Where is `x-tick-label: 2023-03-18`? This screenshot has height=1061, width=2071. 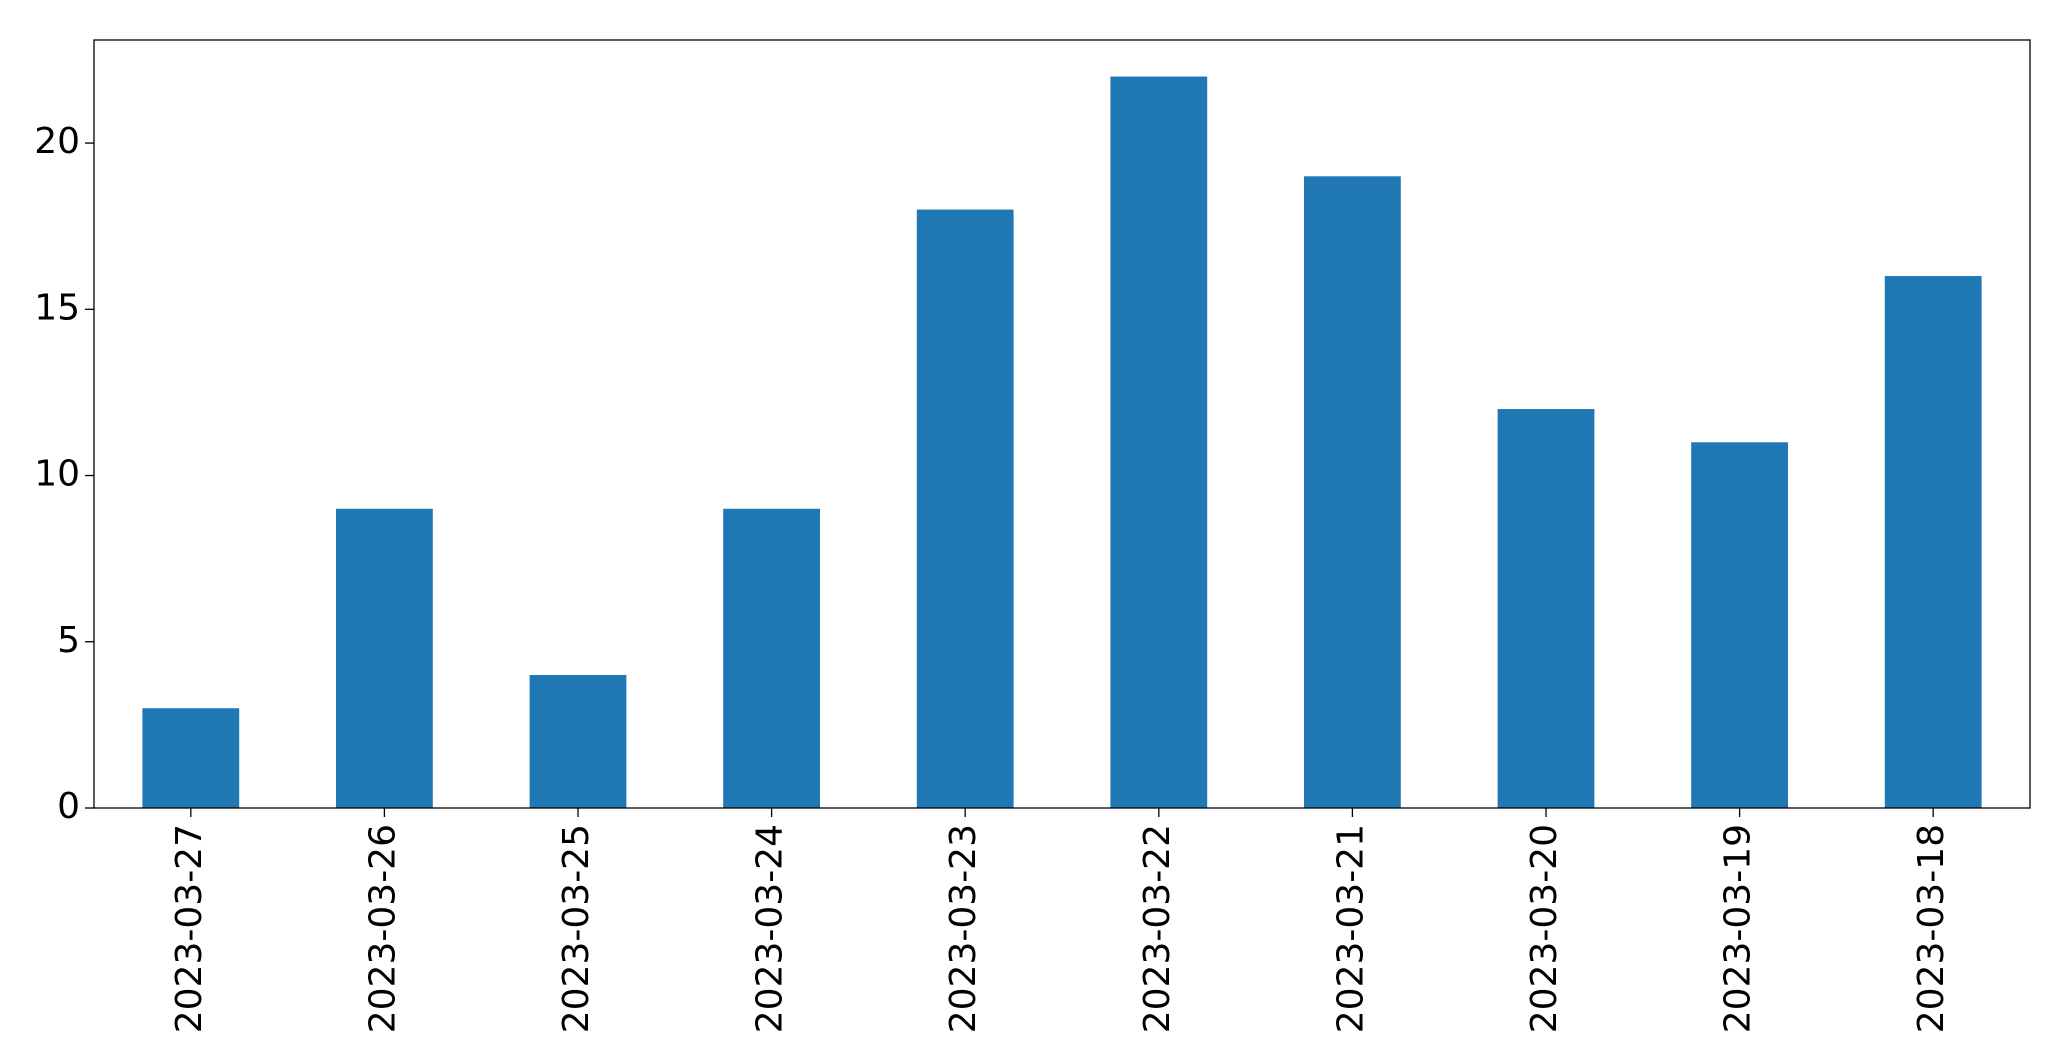
x-tick-label: 2023-03-18 is located at coordinates (1931, 928).